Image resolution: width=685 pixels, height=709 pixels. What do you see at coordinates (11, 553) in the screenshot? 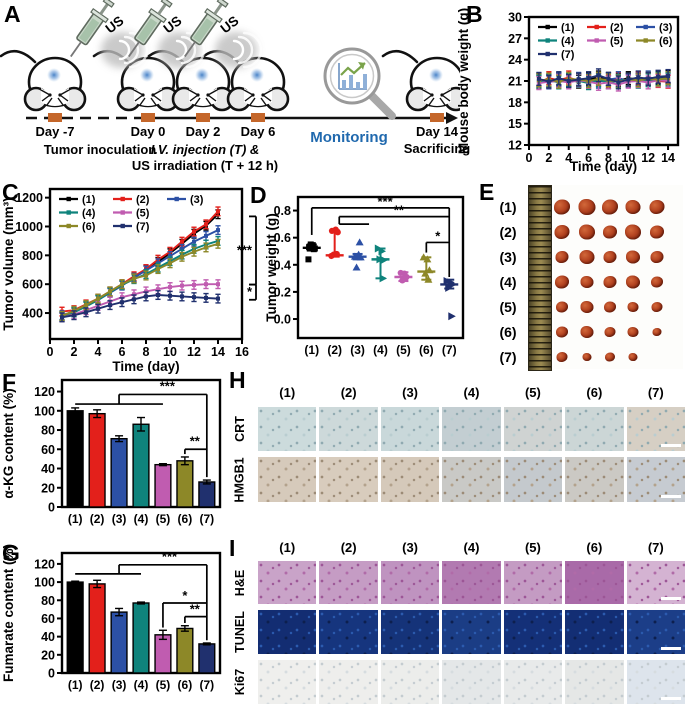
I see `panel-letter-g: G` at bounding box center [11, 553].